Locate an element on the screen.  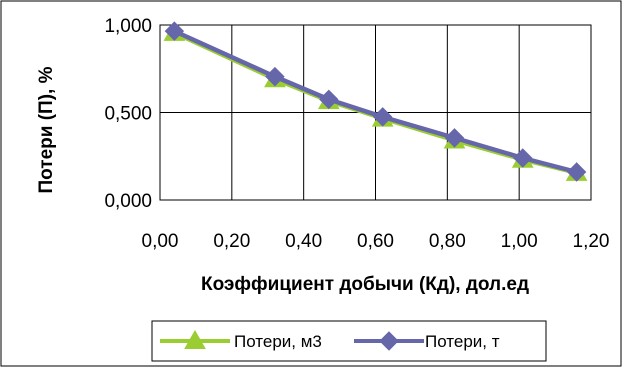
y-tick-label: 0,000 is located at coordinates (128, 201).